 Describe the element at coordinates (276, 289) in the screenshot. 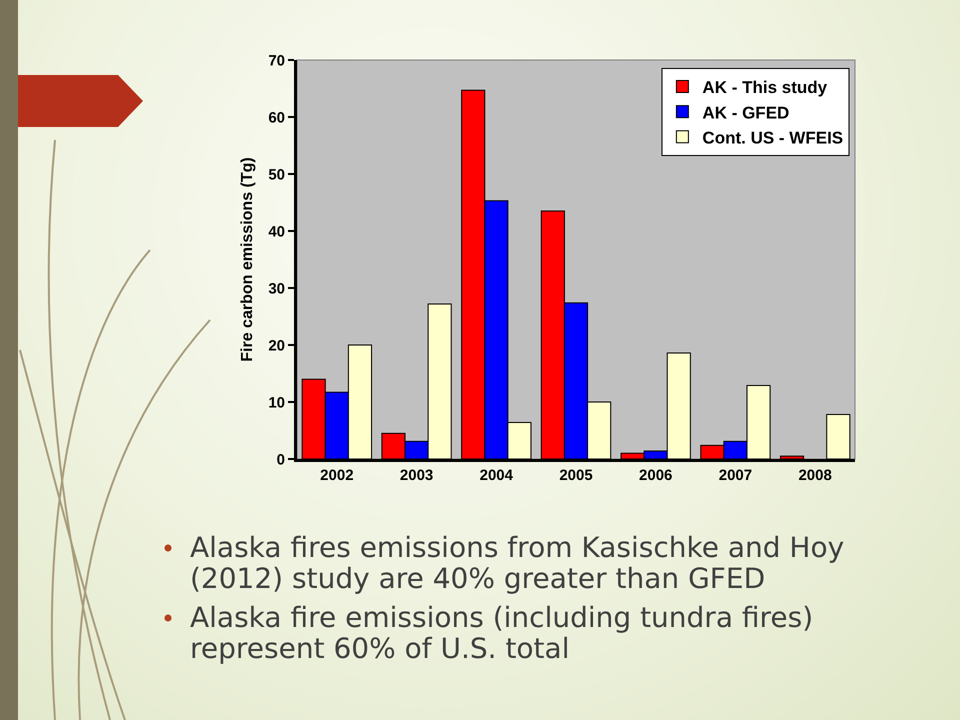

I see `y-tick-label: 30` at that location.